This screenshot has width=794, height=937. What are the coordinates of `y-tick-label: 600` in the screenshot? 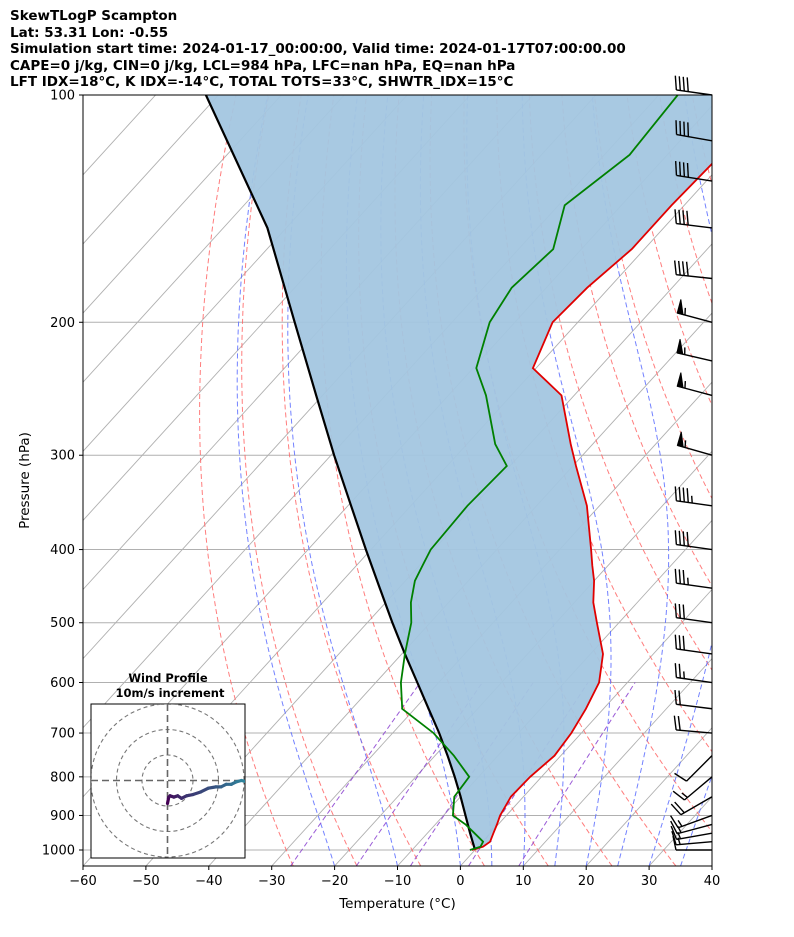 It's located at (62, 683).